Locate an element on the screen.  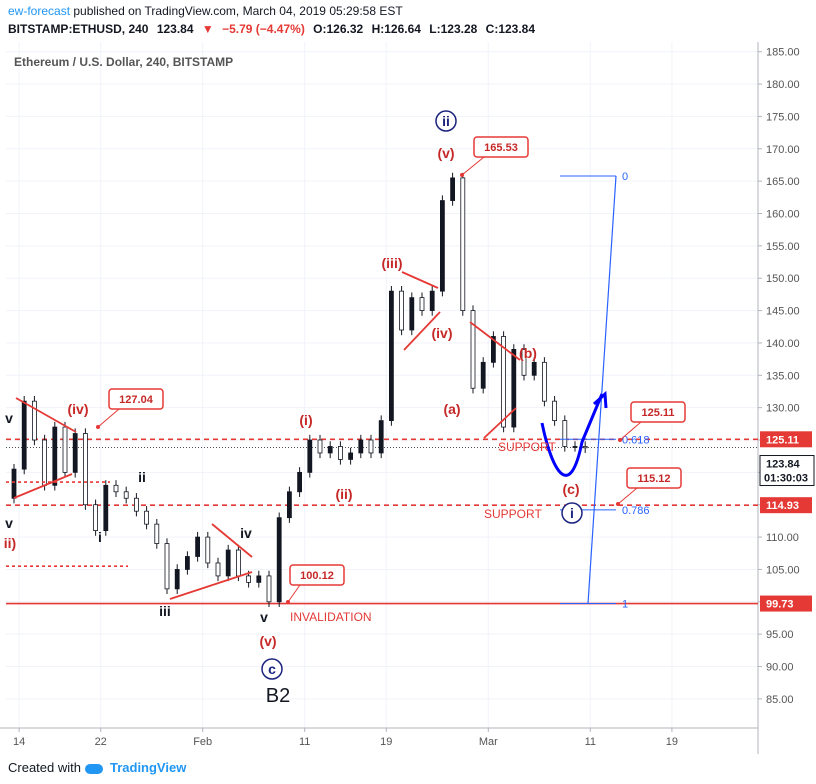
y-tick-label: 130.00 is located at coordinates (783, 409).